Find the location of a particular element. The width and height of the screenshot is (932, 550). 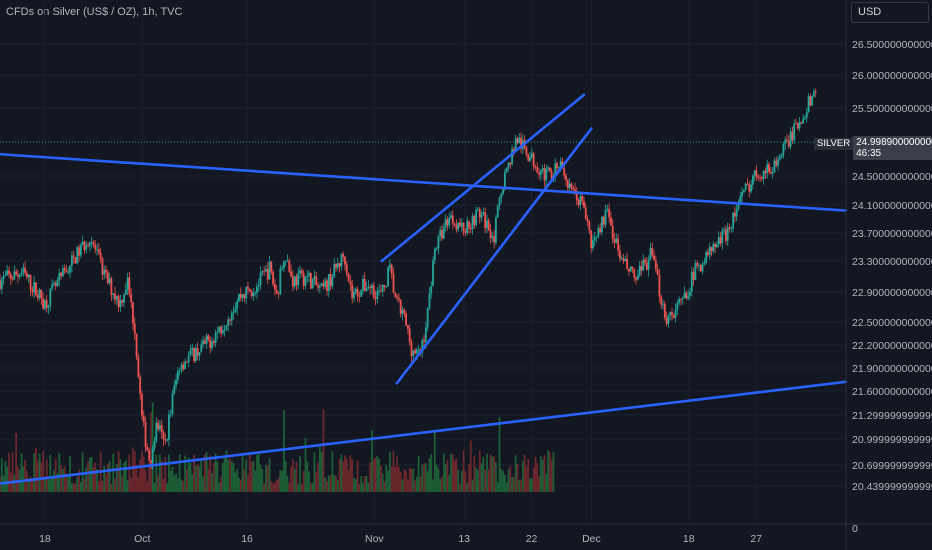

time-axis: 18 Oct 16 Nov 13 22 Dec 18 27 is located at coordinates (400, 539).